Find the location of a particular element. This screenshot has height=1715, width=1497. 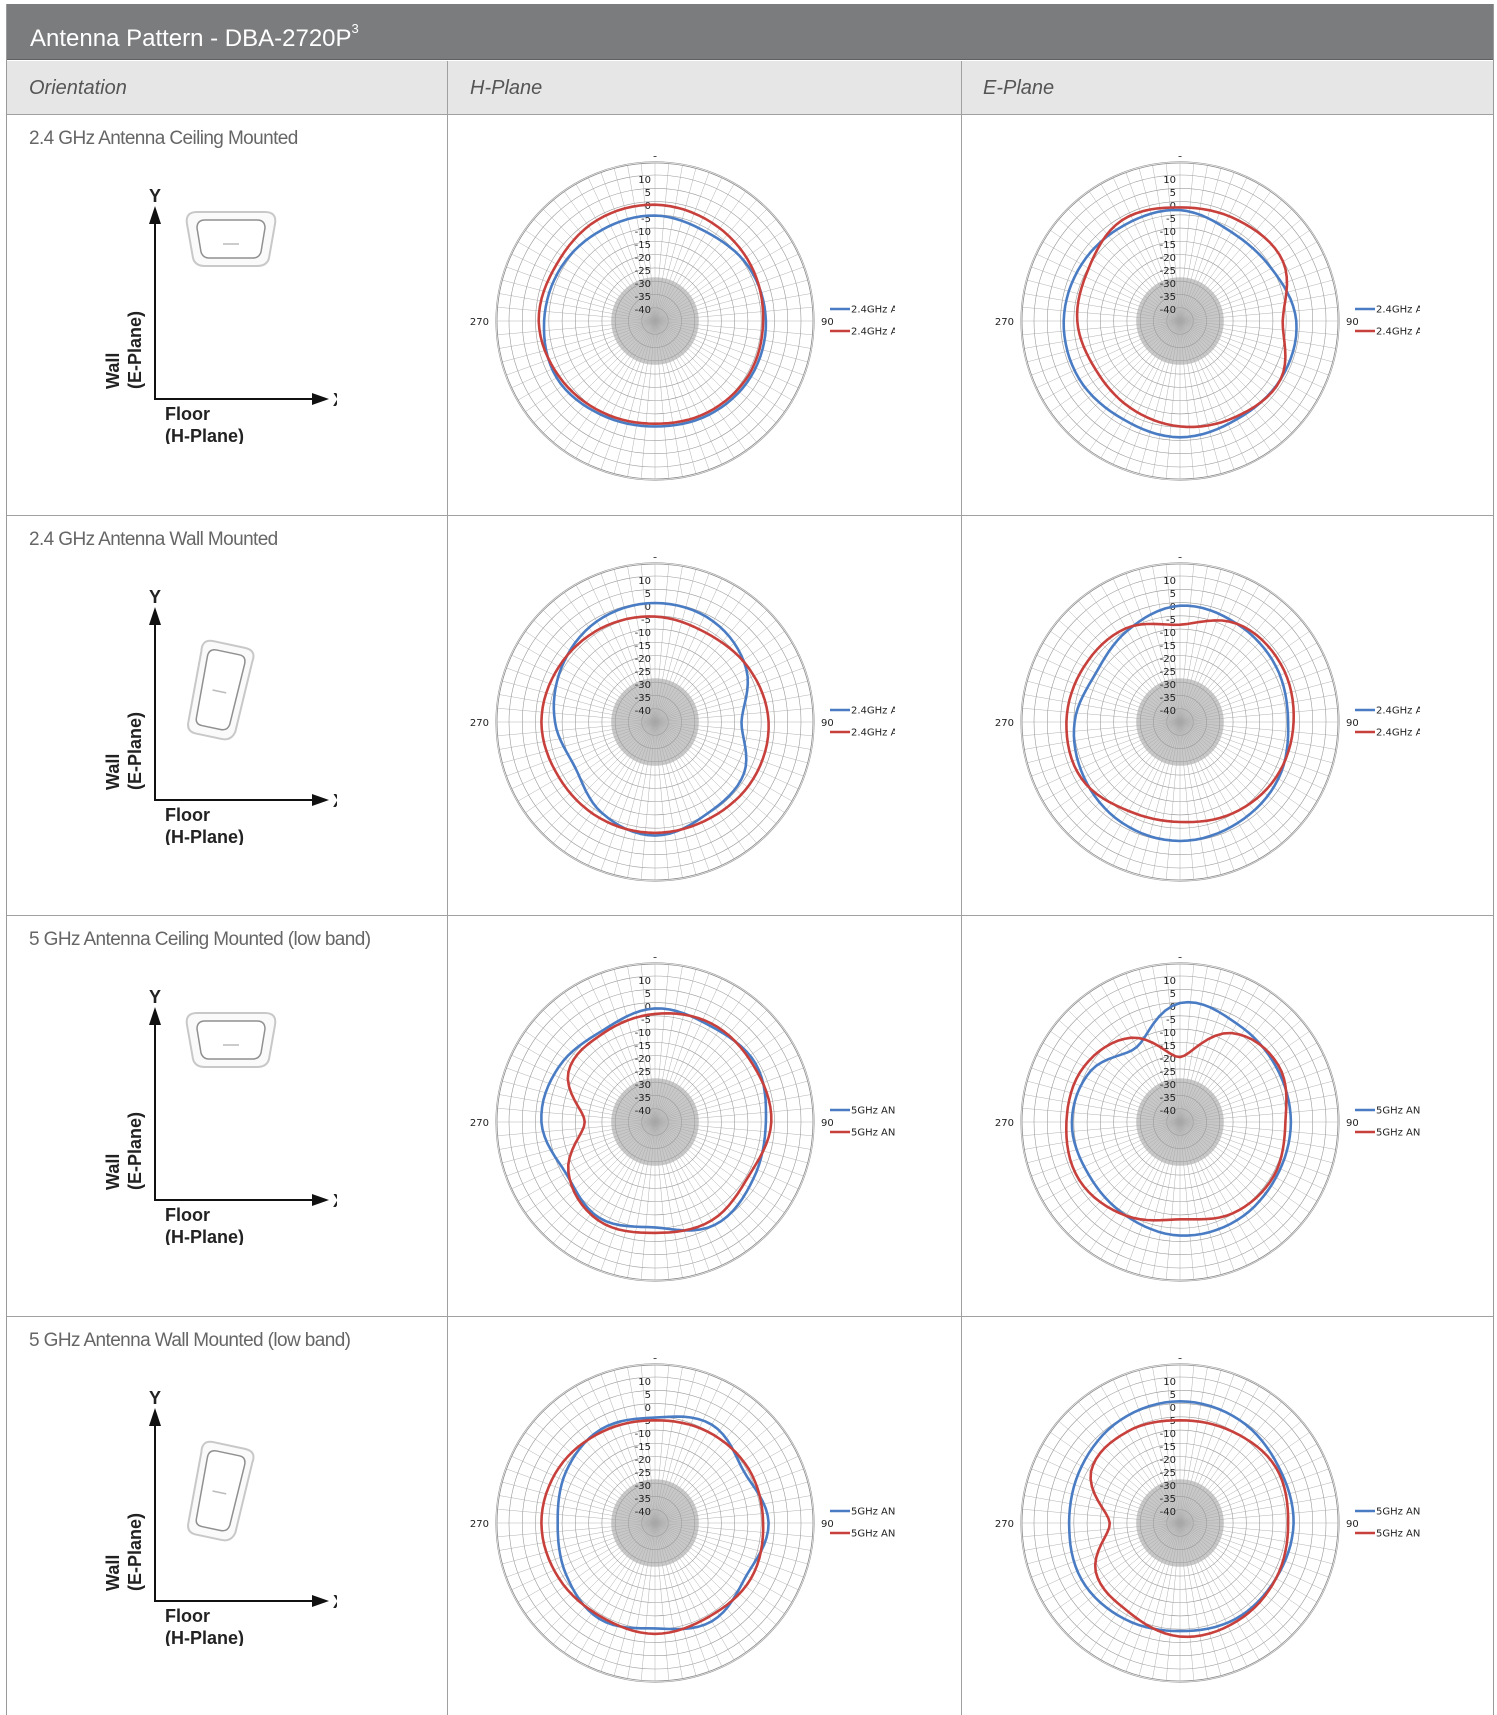

row-divider is located at coordinates (750, 515).